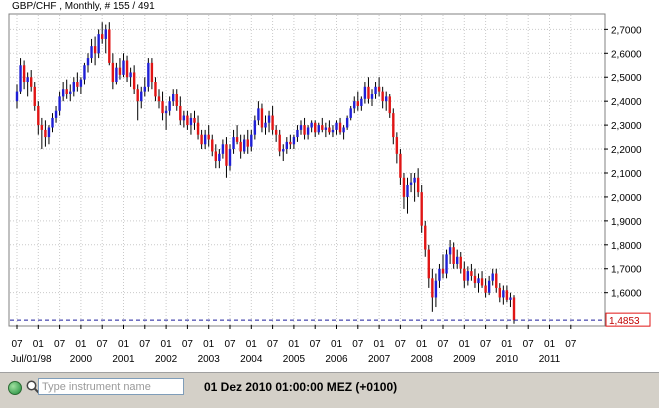 Image resolution: width=659 pixels, height=408 pixels. What do you see at coordinates (111, 386) in the screenshot?
I see `instrument-search-input` at bounding box center [111, 386].